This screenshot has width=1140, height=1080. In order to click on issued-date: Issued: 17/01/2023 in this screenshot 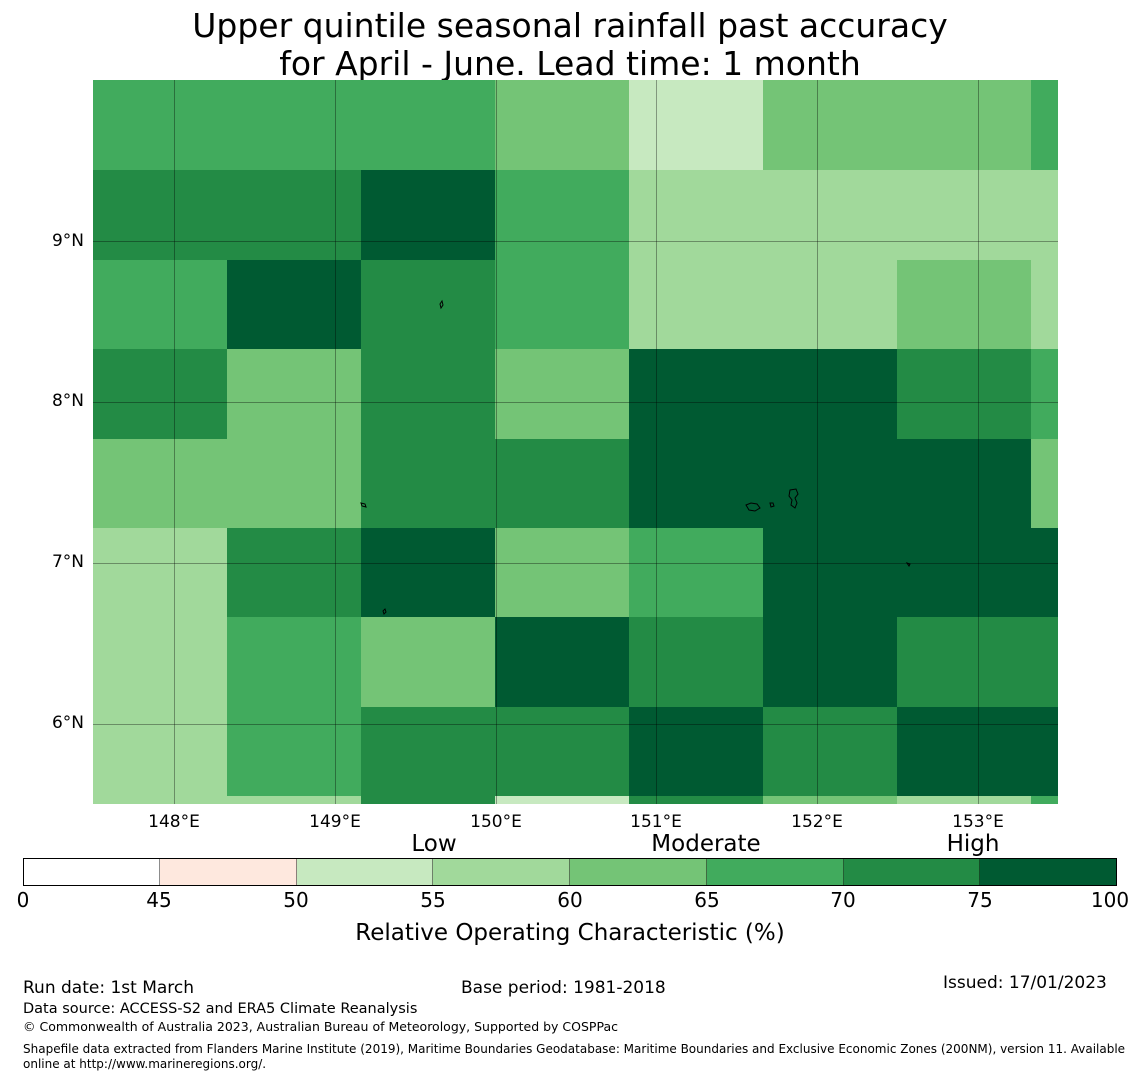, I will do `click(1025, 983)`.